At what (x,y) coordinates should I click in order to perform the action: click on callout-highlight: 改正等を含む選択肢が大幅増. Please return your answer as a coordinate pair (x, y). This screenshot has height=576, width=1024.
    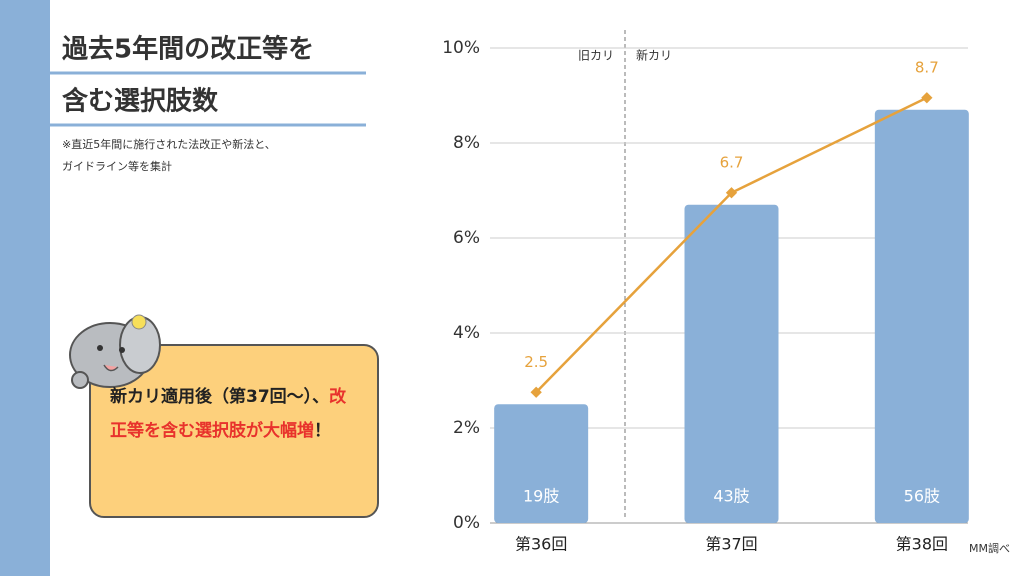
    Looking at the image, I should click on (228, 414).